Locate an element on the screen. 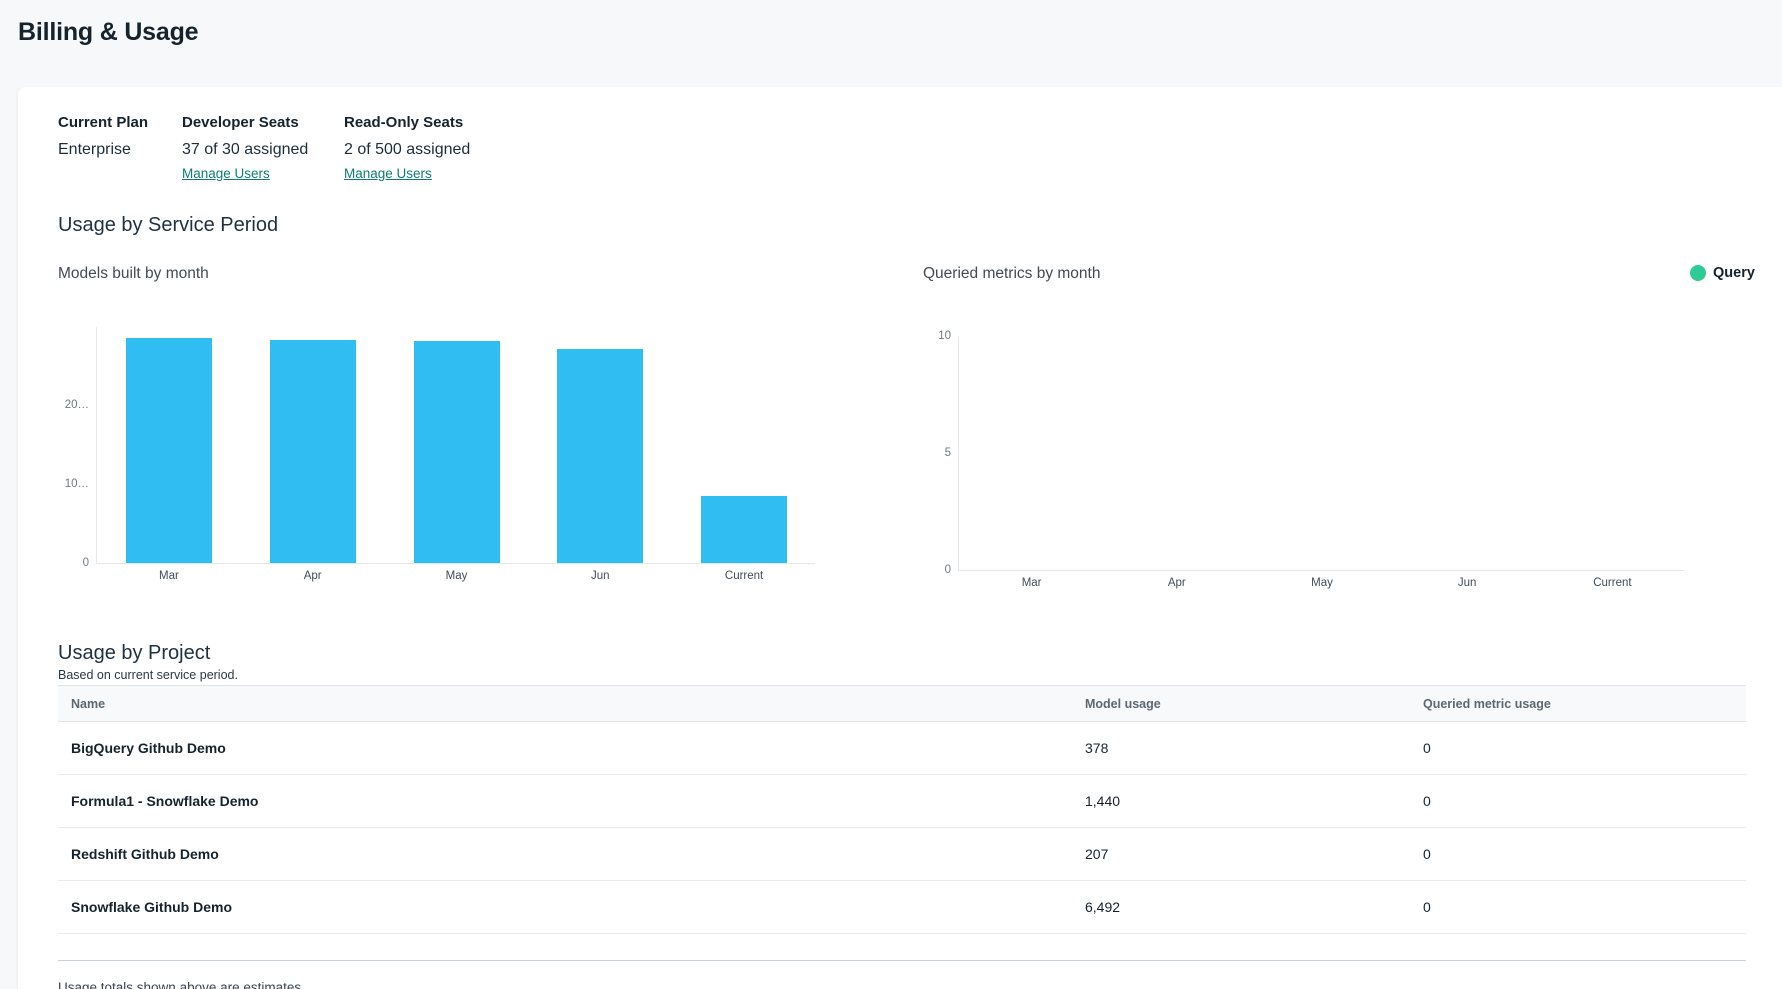 This screenshot has width=1782, height=989. query-legend-item: Query is located at coordinates (1722, 273).